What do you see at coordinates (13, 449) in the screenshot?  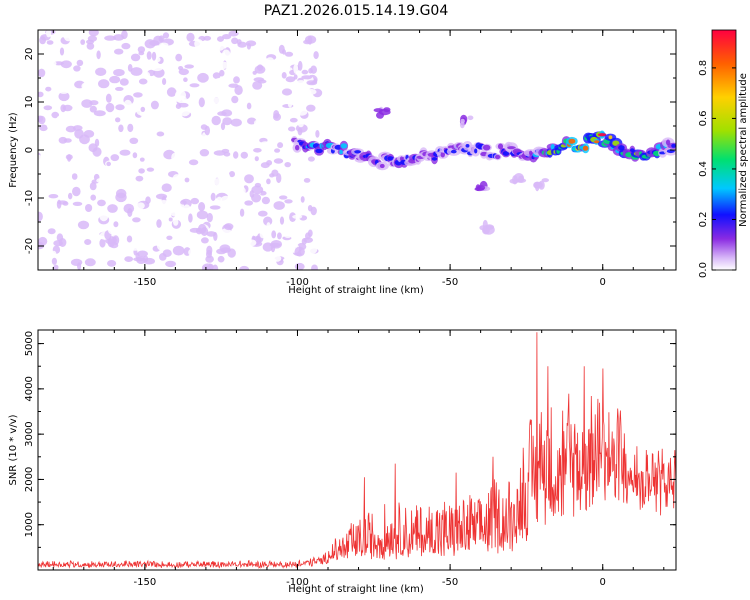 I see `snr-ylabel: SNR (10 * v/v)` at bounding box center [13, 449].